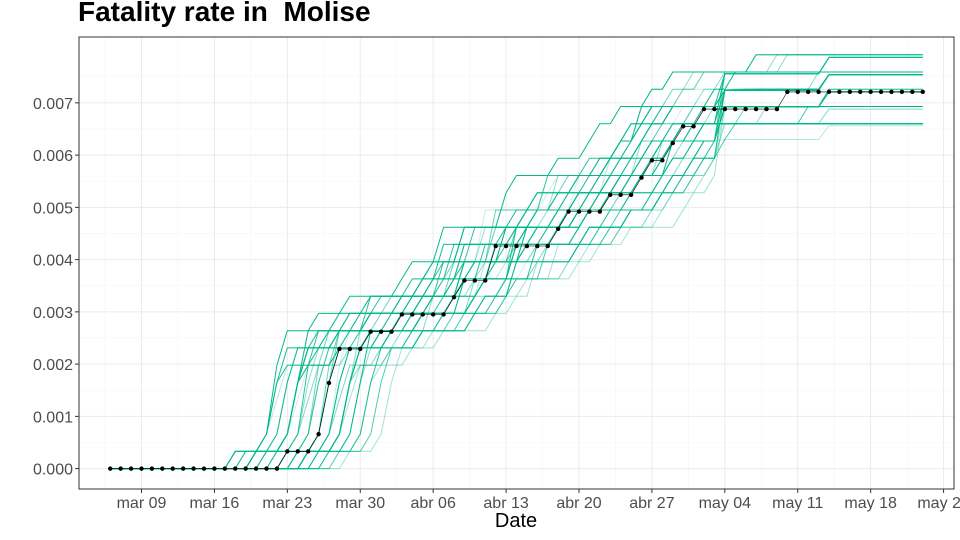  Describe the element at coordinates (725, 503) in the screenshot. I see `x-tick-label: may 04` at that location.